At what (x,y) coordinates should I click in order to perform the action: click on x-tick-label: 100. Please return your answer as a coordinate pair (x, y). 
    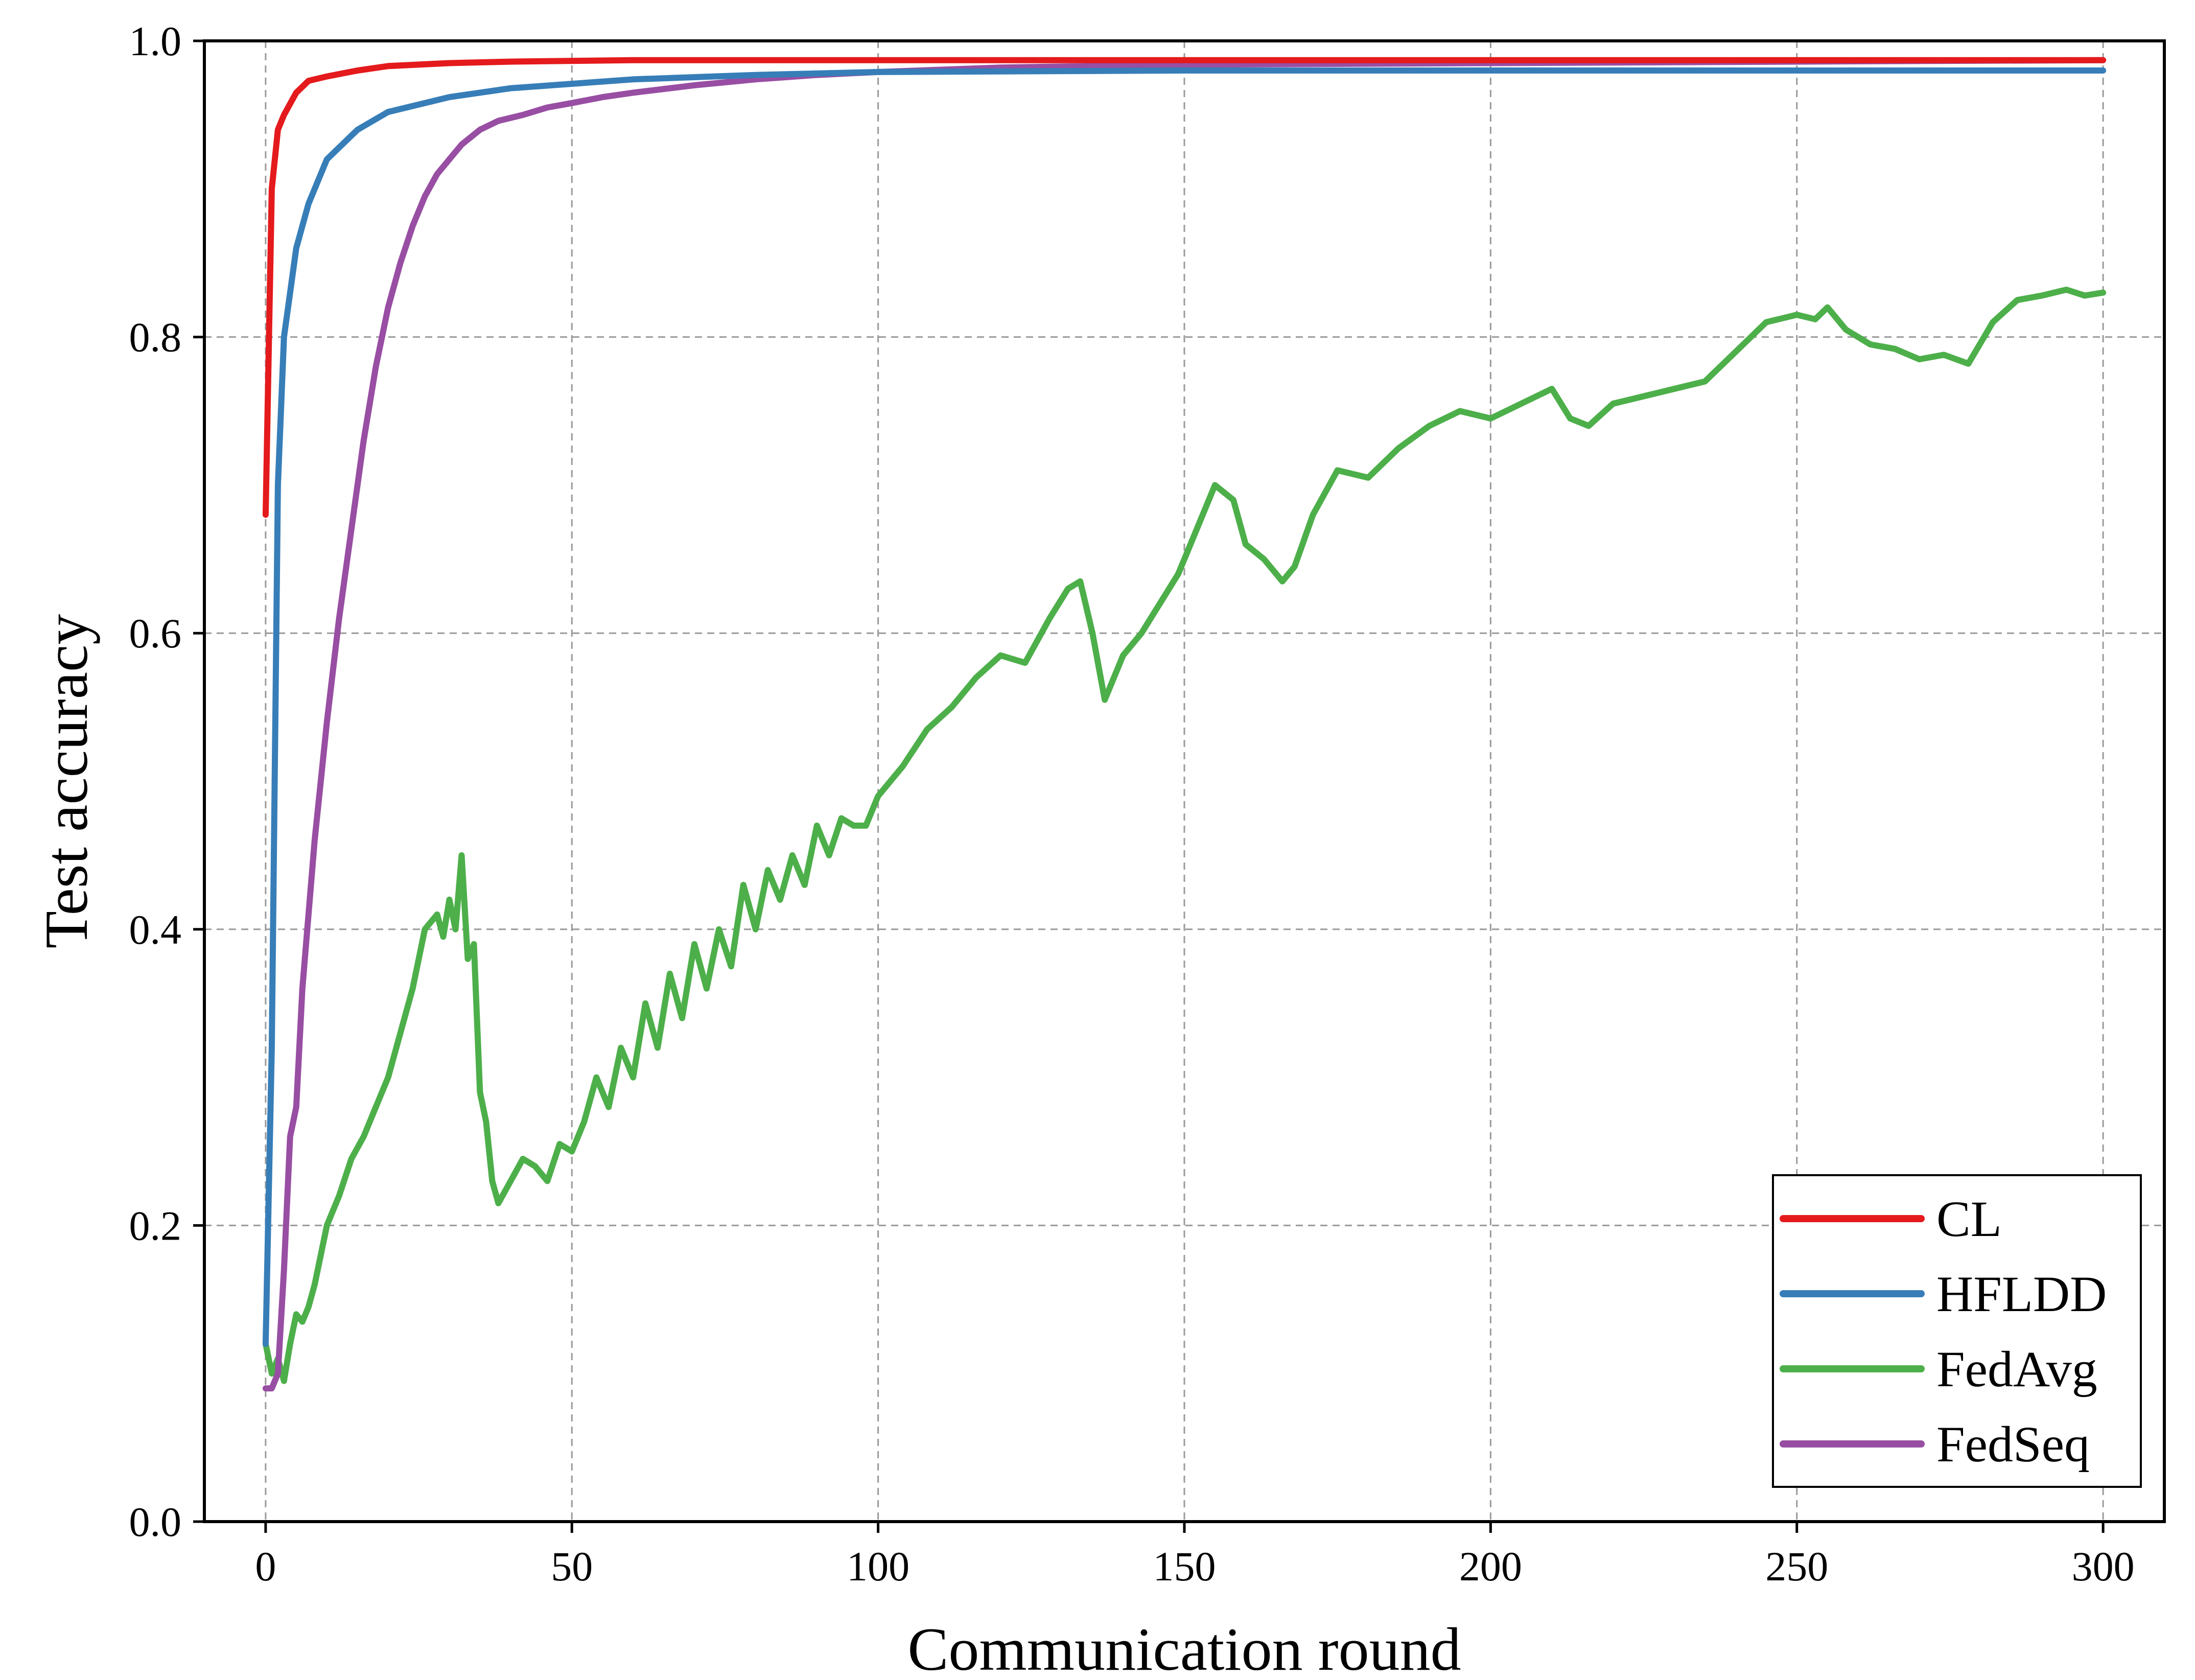
    Looking at the image, I should click on (878, 1566).